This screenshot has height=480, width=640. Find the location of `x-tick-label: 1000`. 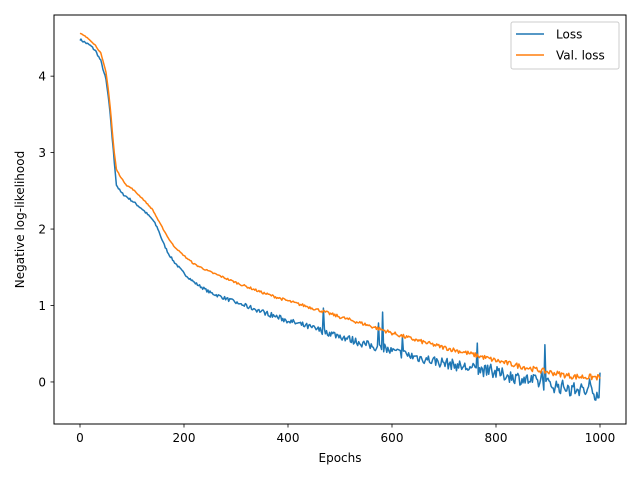

x-tick-label: 1000 is located at coordinates (600, 438).